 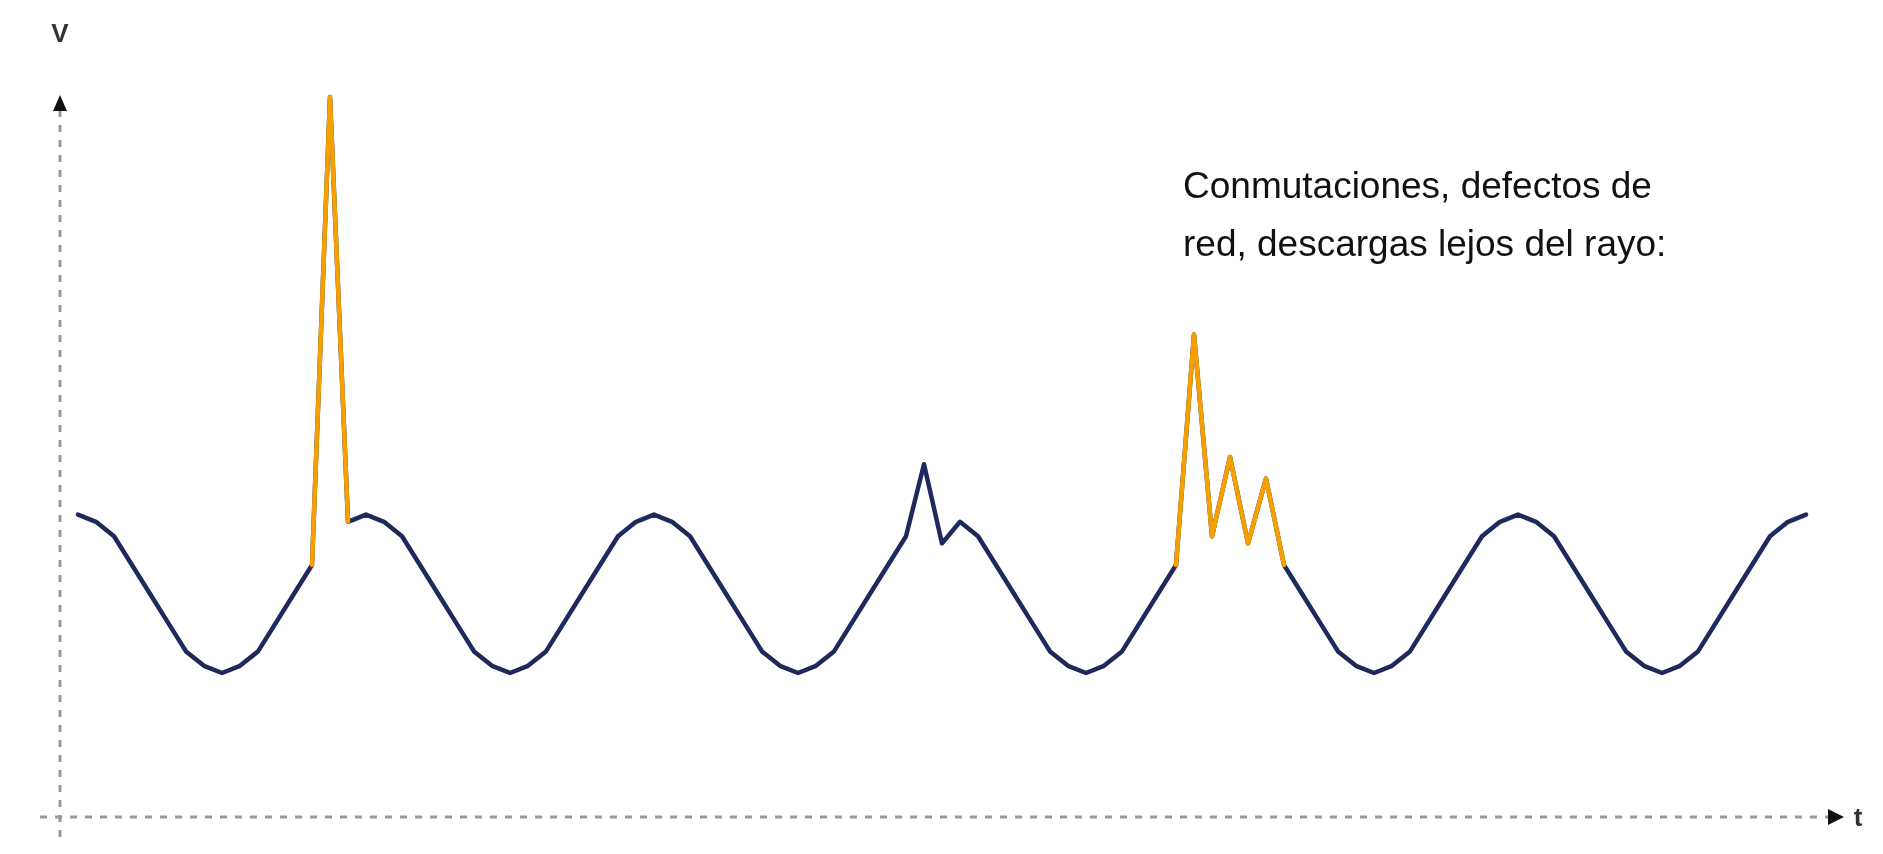 What do you see at coordinates (1858, 817) in the screenshot?
I see `x-axis-title: t` at bounding box center [1858, 817].